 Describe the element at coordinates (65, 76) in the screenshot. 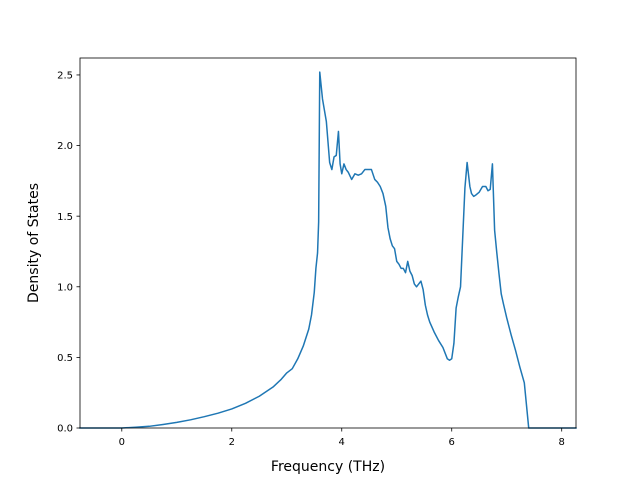

I see `y-tick-label: 2.5` at that location.